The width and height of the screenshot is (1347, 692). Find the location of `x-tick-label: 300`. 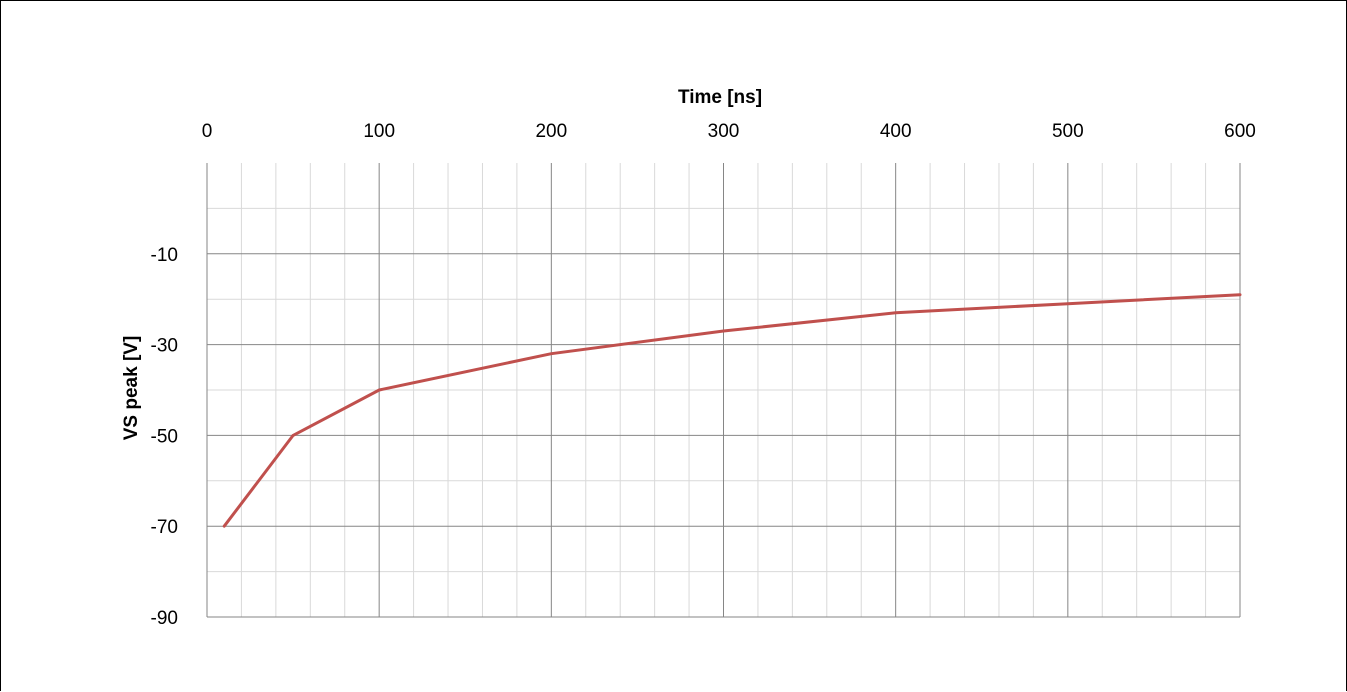

x-tick-label: 300 is located at coordinates (724, 131).